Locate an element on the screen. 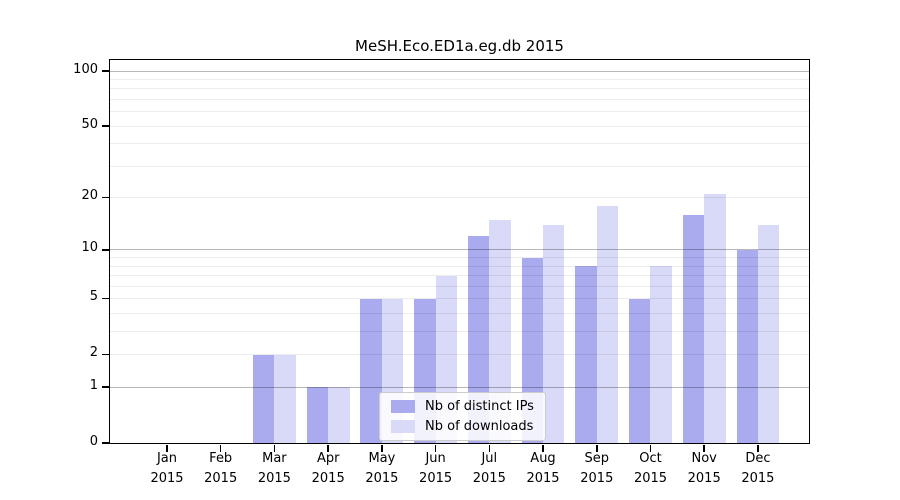 This screenshot has width=900, height=500. legend: Nb of distinct IPs Nb of downloads is located at coordinates (462, 416).